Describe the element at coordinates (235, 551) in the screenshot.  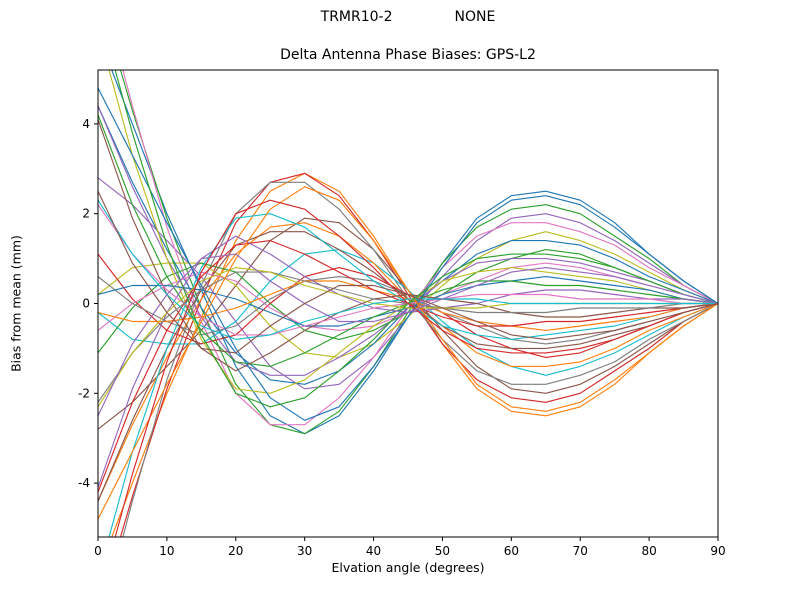
I see `x-tick-label: 20` at that location.